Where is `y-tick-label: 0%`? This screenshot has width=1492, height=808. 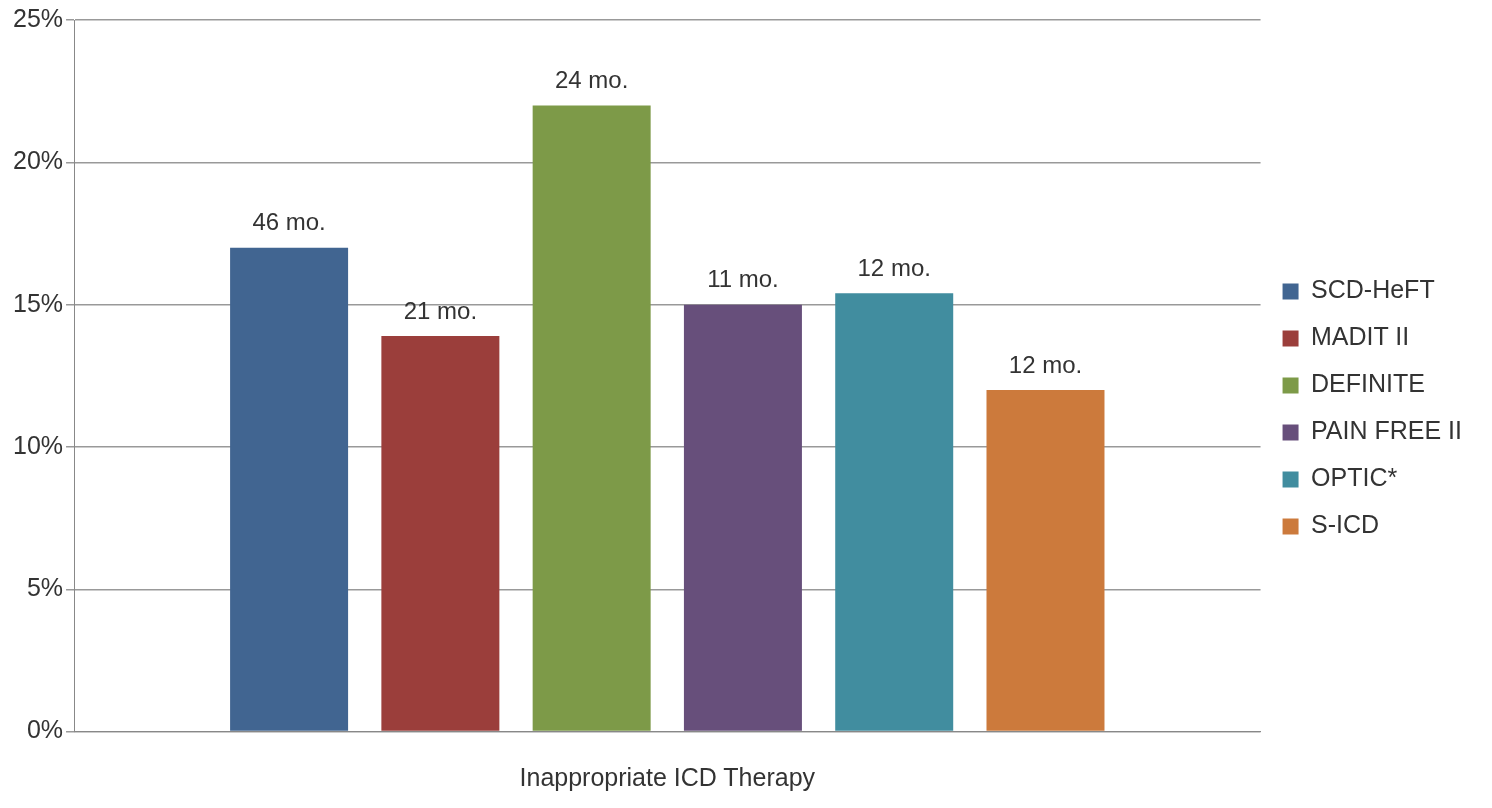
y-tick-label: 0% is located at coordinates (45, 729).